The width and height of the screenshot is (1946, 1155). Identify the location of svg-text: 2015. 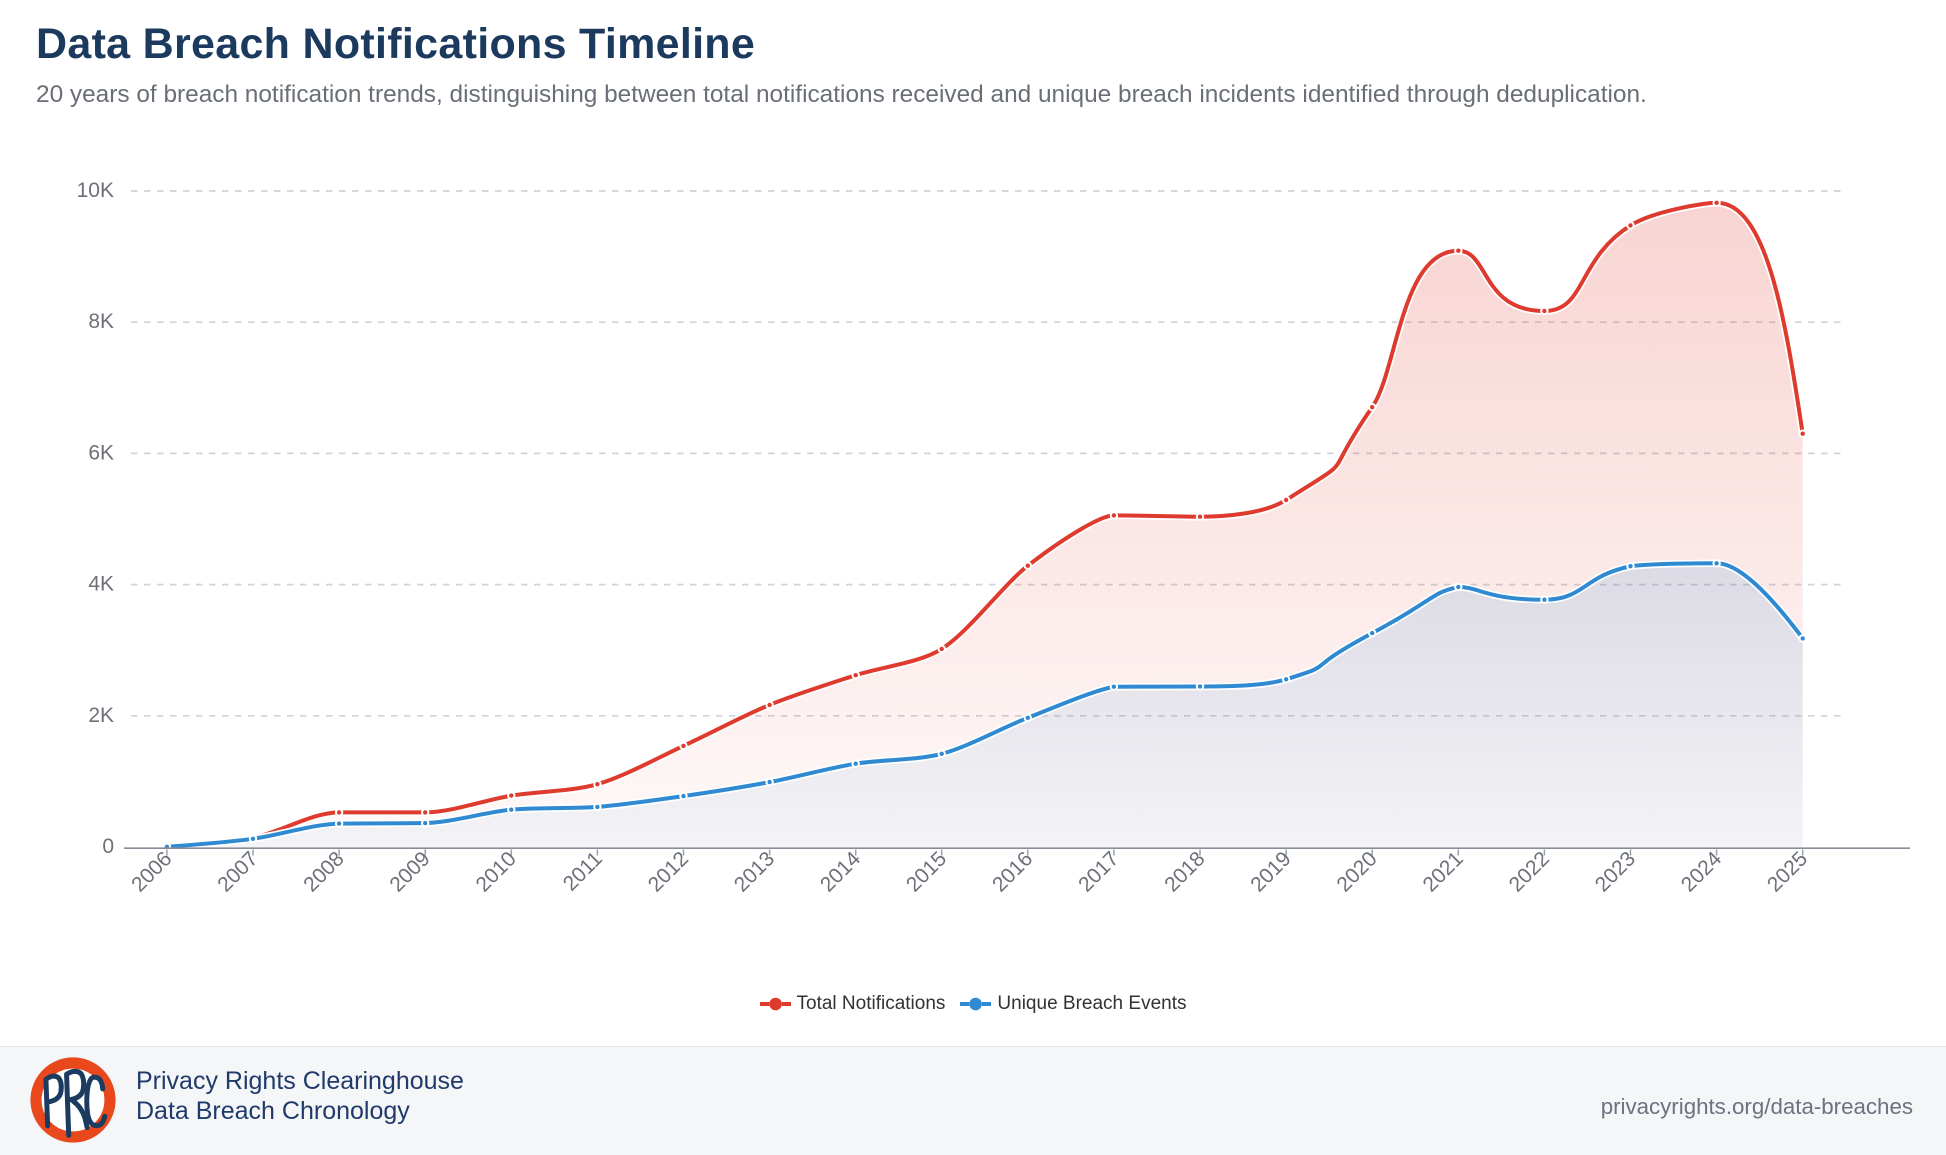
(926, 871).